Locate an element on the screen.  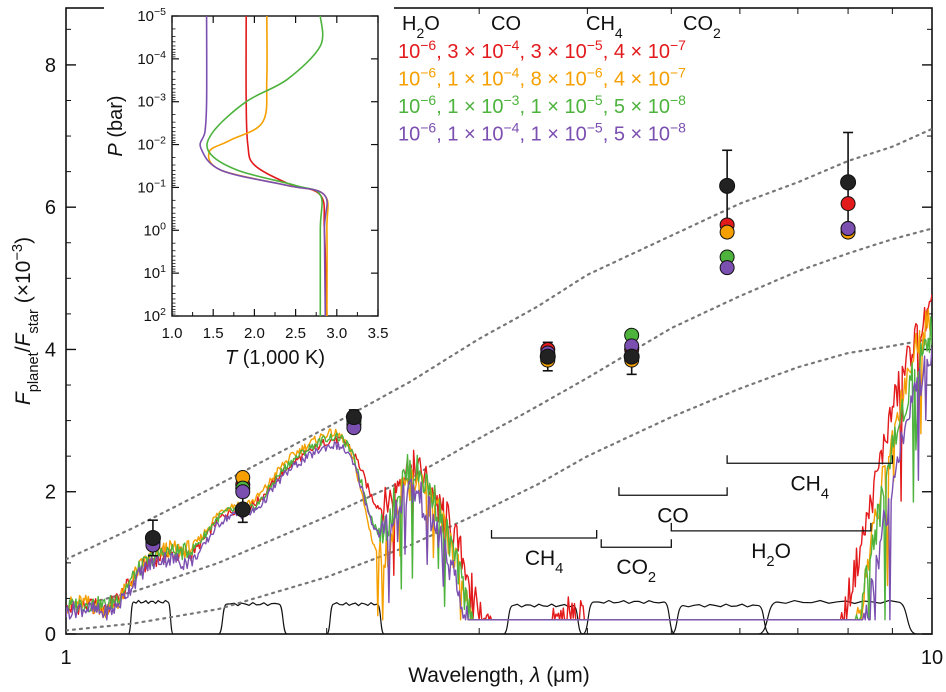
y-tick-label: 0 is located at coordinates (50, 635).